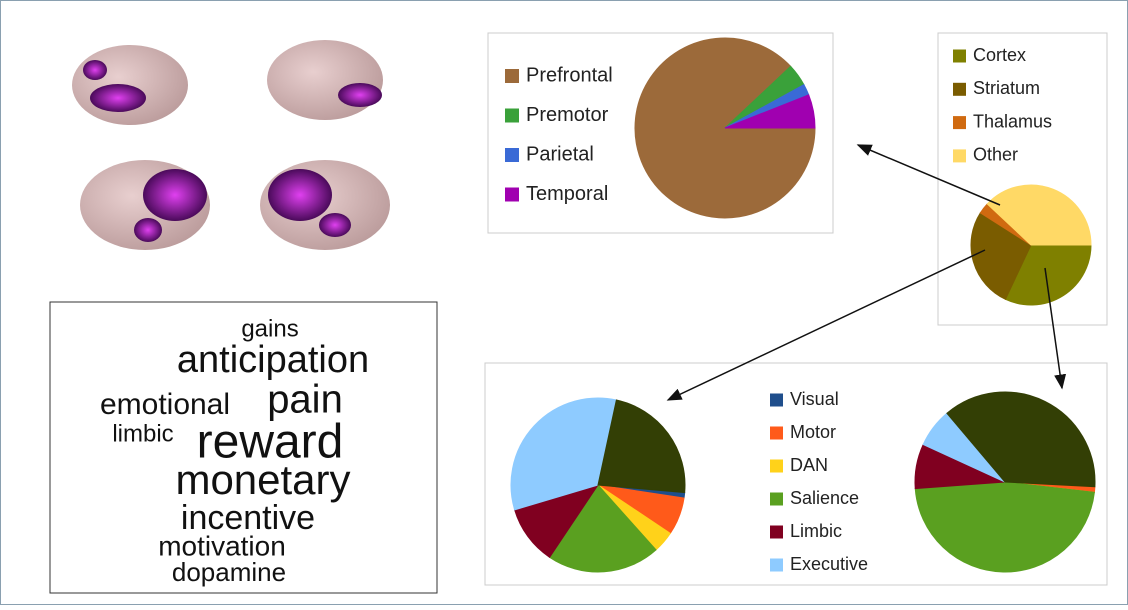  Describe the element at coordinates (999, 55) in the screenshot. I see `legend-label: Cortex` at that location.